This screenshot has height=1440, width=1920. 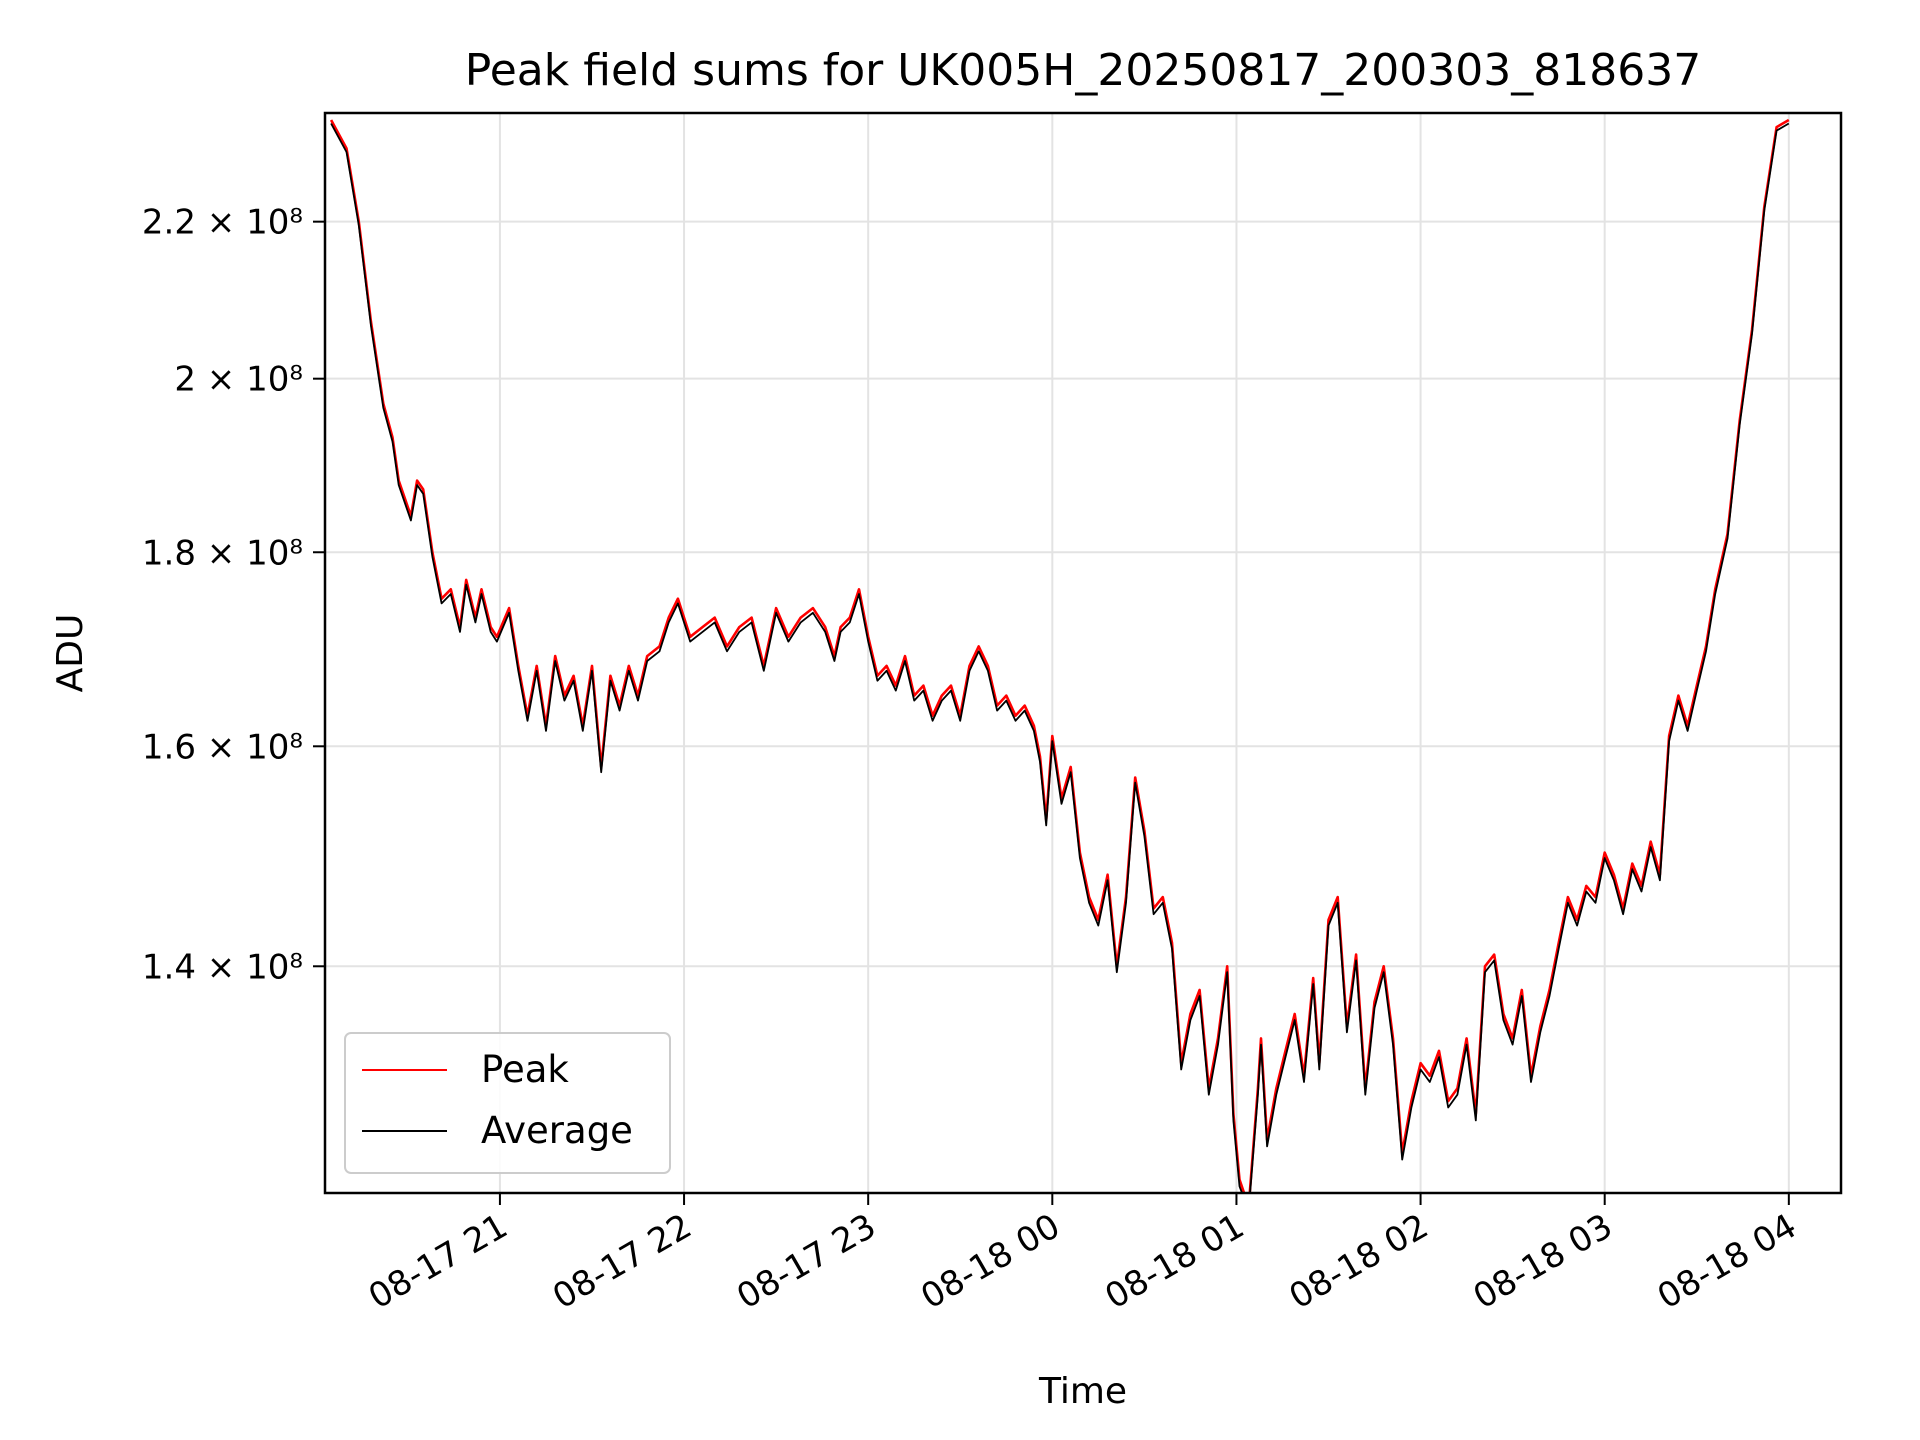 What do you see at coordinates (222, 553) in the screenshot?
I see `y-tick-label: 1.8 × 10⁸` at bounding box center [222, 553].